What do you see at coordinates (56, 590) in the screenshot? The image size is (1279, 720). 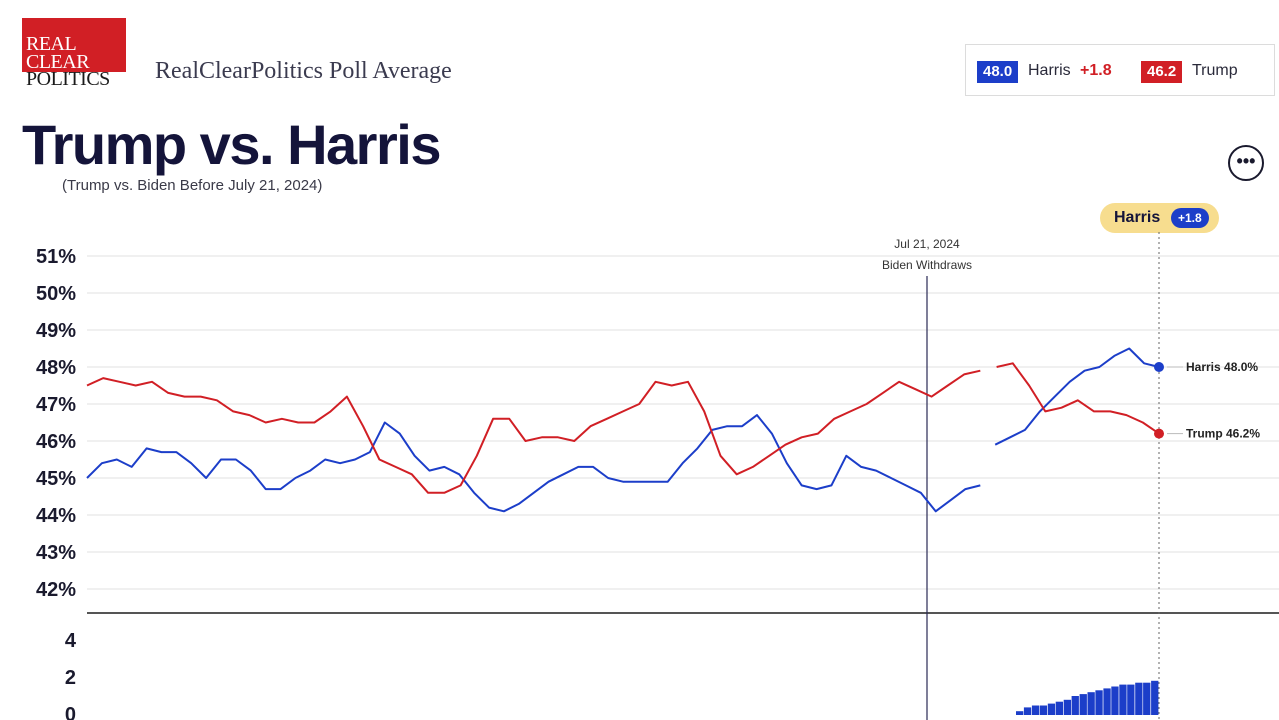 I see `y-tick-label: 42%` at bounding box center [56, 590].